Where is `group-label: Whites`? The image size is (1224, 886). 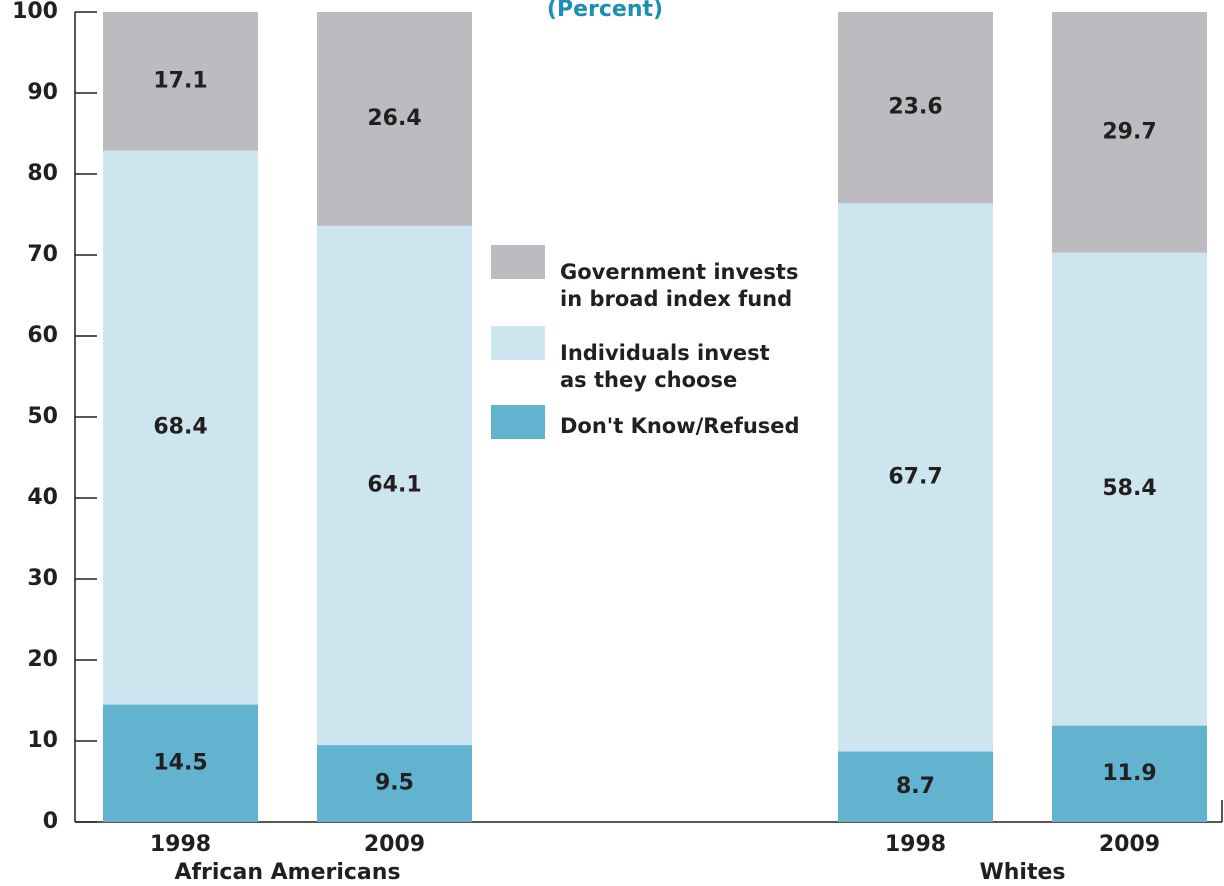
group-label: Whites is located at coordinates (1022, 872).